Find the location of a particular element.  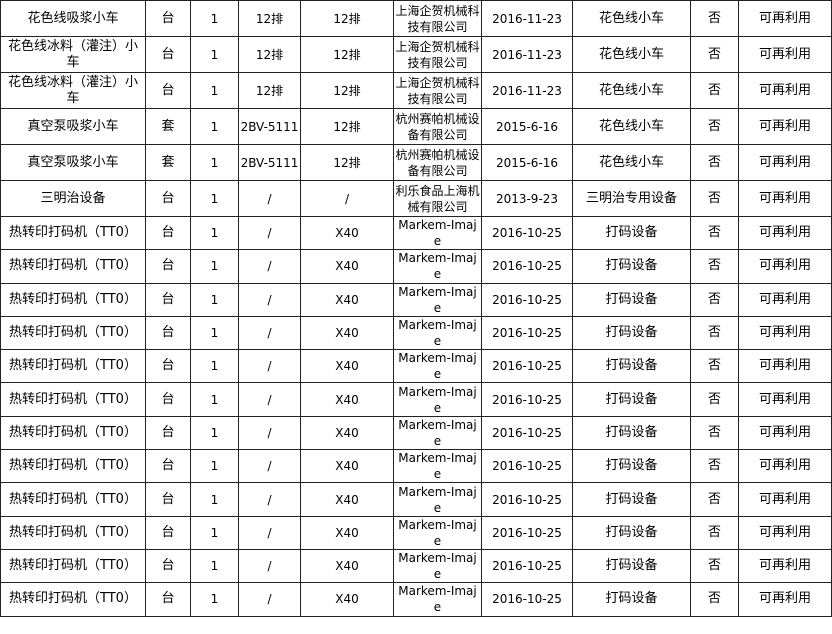

name-cell: 三明治设备 is located at coordinates (73, 198).